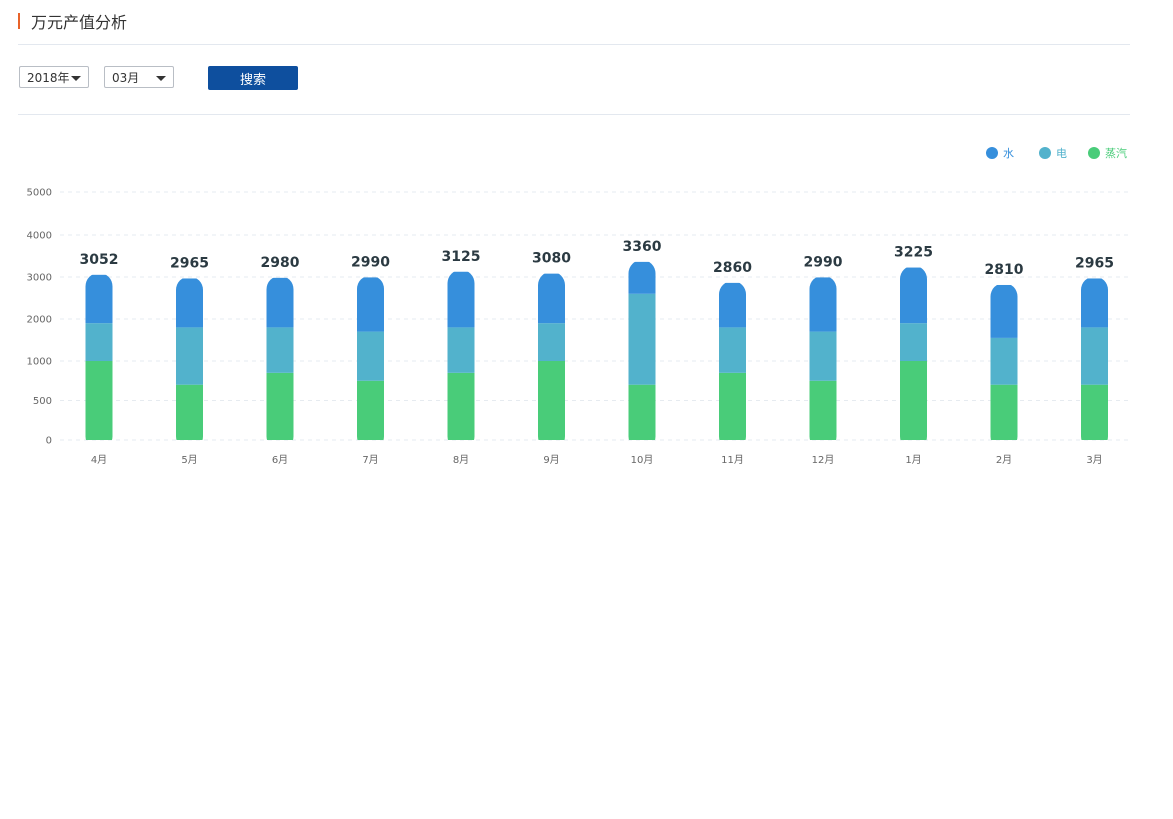 The height and width of the screenshot is (819, 1173). I want to click on month-select: 03月, so click(139, 77).